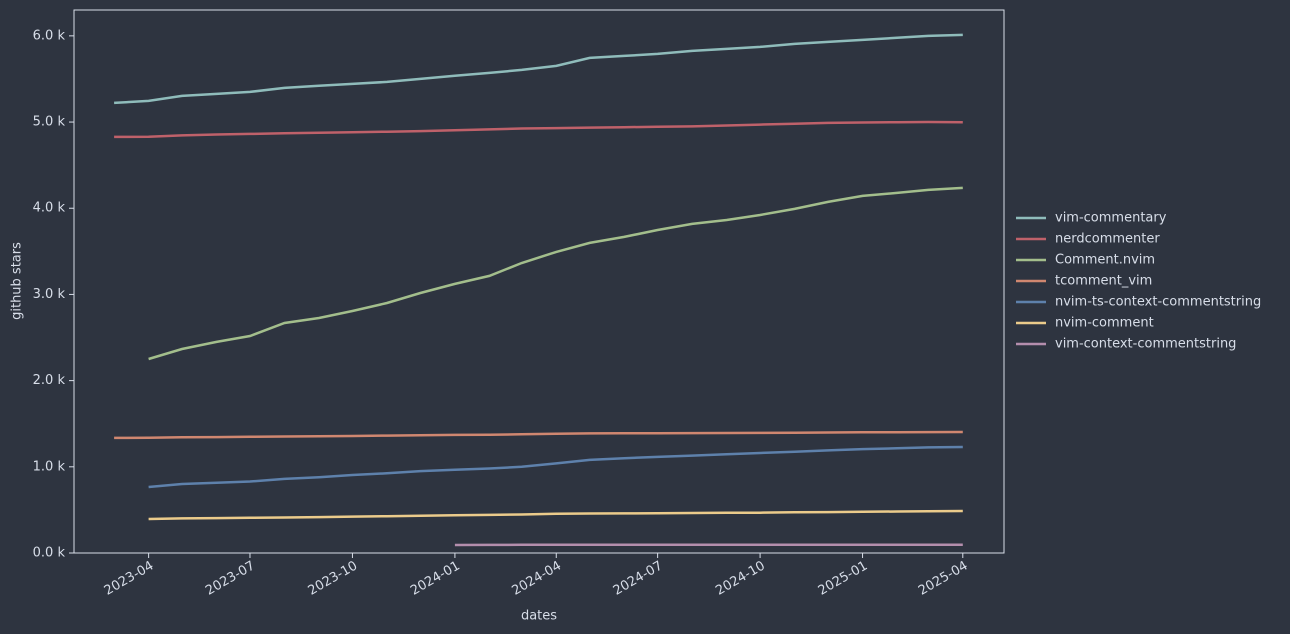  I want to click on x-tick-label: 2023-04, so click(129, 579).